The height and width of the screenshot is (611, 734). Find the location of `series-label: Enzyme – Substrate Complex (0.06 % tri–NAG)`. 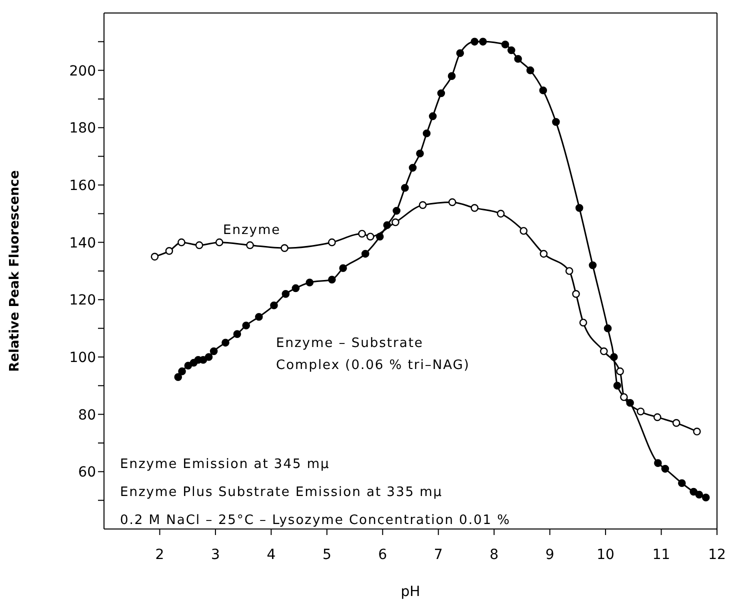

series-label: Enzyme – Substrate Complex (0.06 % tri–NAG) is located at coordinates (373, 355).